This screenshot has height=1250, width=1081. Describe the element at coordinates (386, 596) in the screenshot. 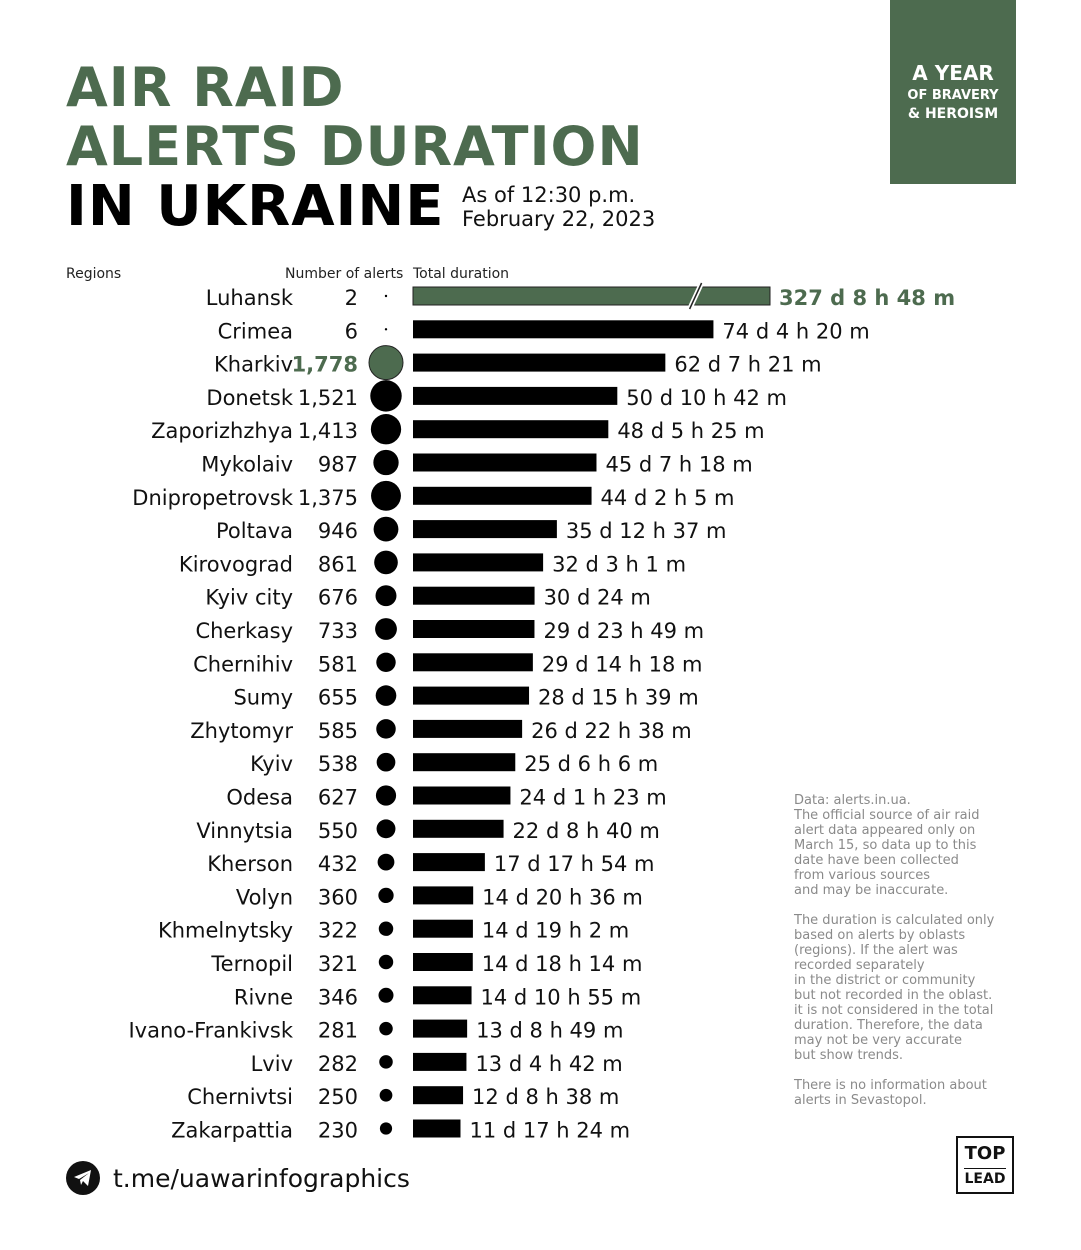

I see `alerts-bubble-kyiv-city` at that location.